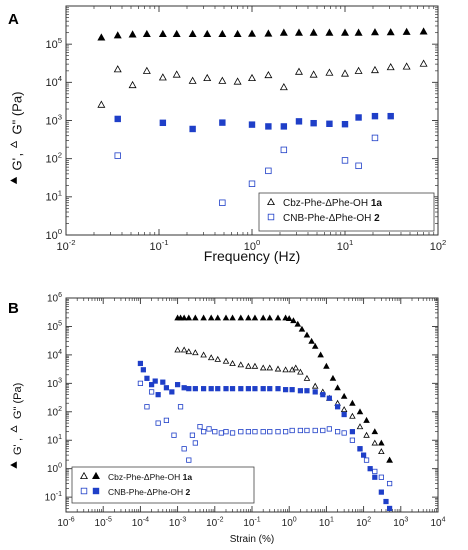 The width and height of the screenshot is (468, 550). I want to click on x-tick-label: 10⁻³, so click(177, 523).